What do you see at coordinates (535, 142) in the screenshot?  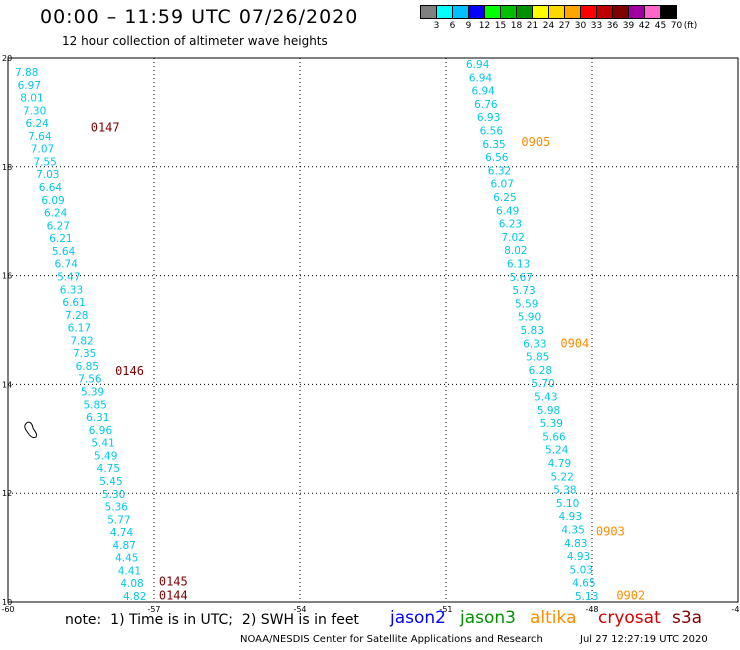 I see `pass-label: 0905` at bounding box center [535, 142].